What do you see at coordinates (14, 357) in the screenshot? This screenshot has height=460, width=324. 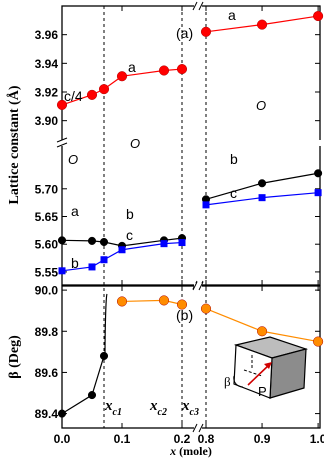 I see `bottom-y-axis-title: β (Deg)` at bounding box center [14, 357].